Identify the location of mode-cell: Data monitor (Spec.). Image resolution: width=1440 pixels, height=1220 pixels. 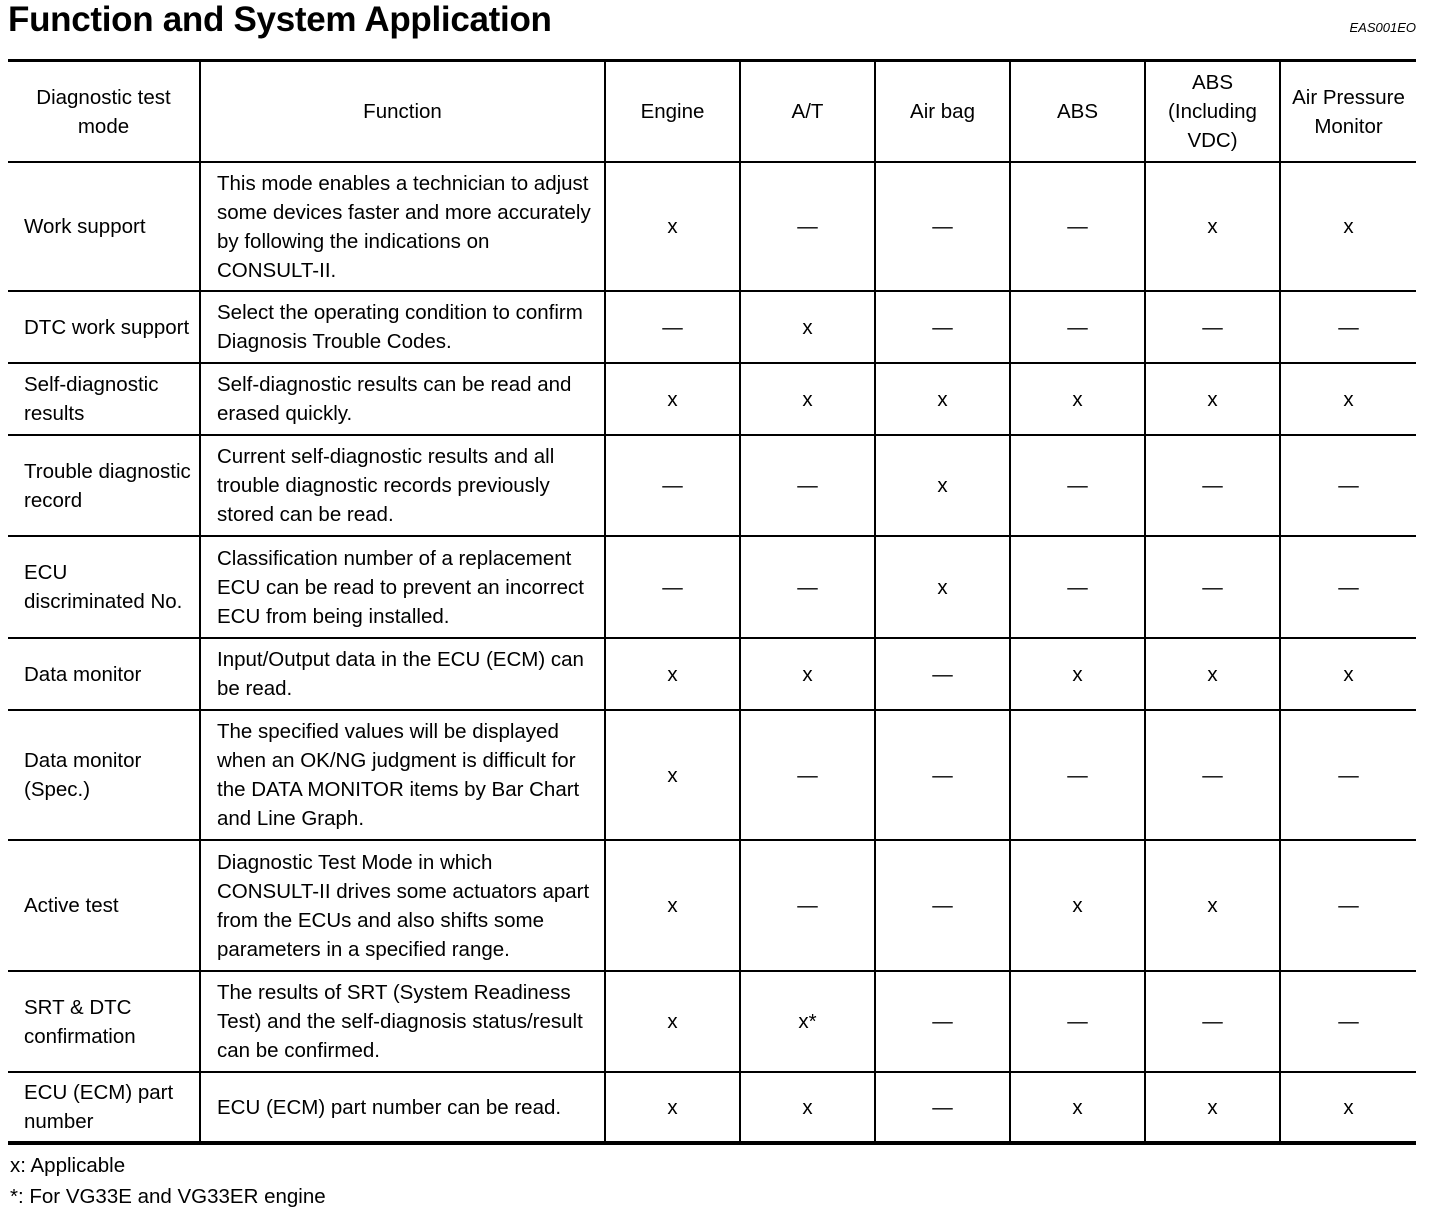
(104, 774).